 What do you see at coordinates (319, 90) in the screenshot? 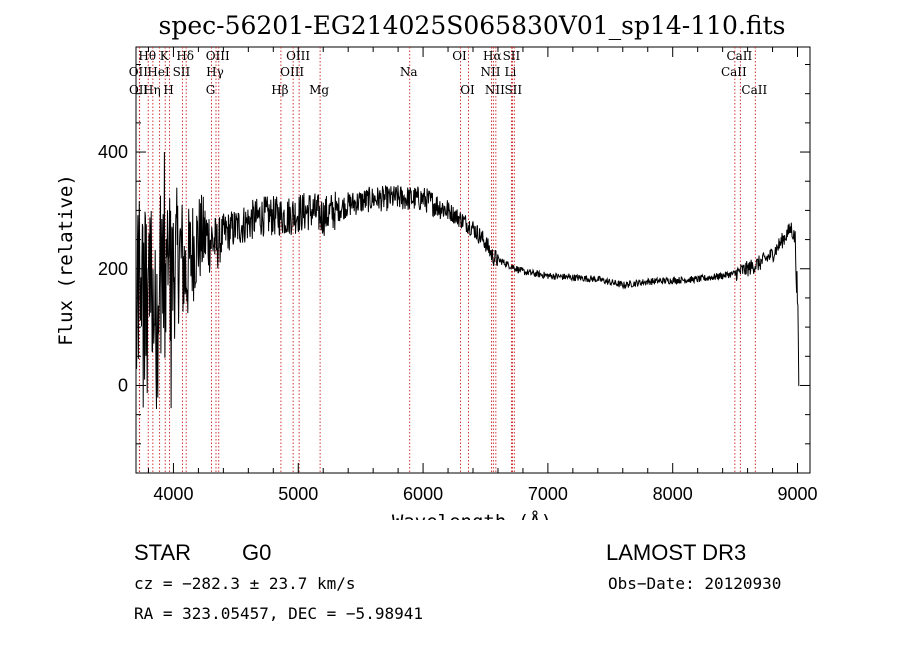
I see `spectral-line-label: Mg` at bounding box center [319, 90].